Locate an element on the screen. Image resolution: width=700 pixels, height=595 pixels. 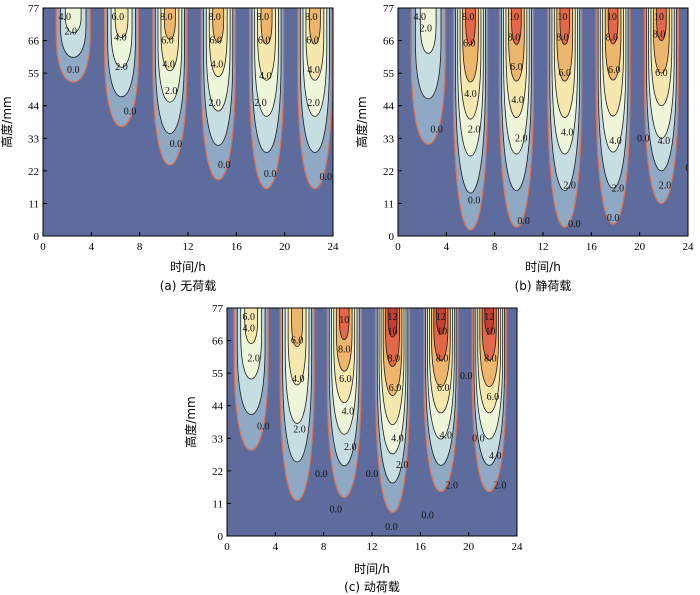
panel-c-y-label: 高度/mm is located at coordinates (190, 421).